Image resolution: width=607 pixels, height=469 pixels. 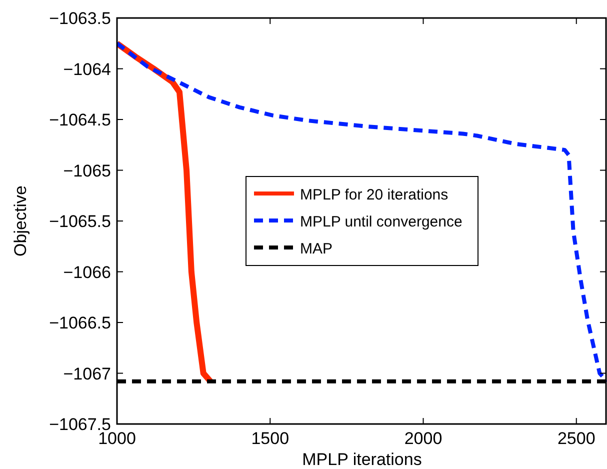 What do you see at coordinates (80, 323) in the screenshot?
I see `y-tick-label: −1066.5` at bounding box center [80, 323].